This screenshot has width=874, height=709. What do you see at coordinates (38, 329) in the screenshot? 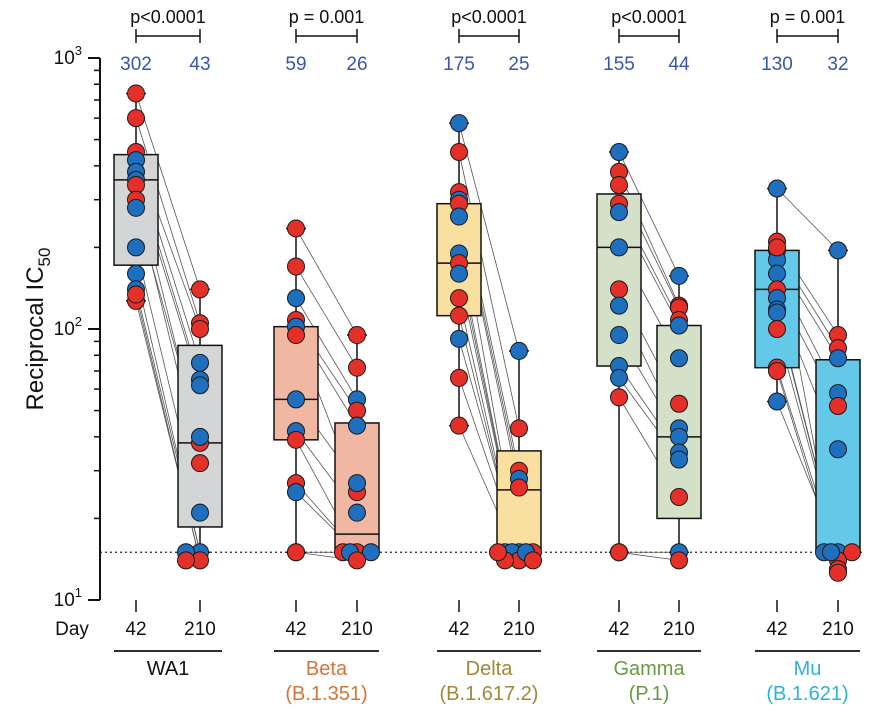
I see `y-axis-label: Reciprocal IC50` at bounding box center [38, 329].